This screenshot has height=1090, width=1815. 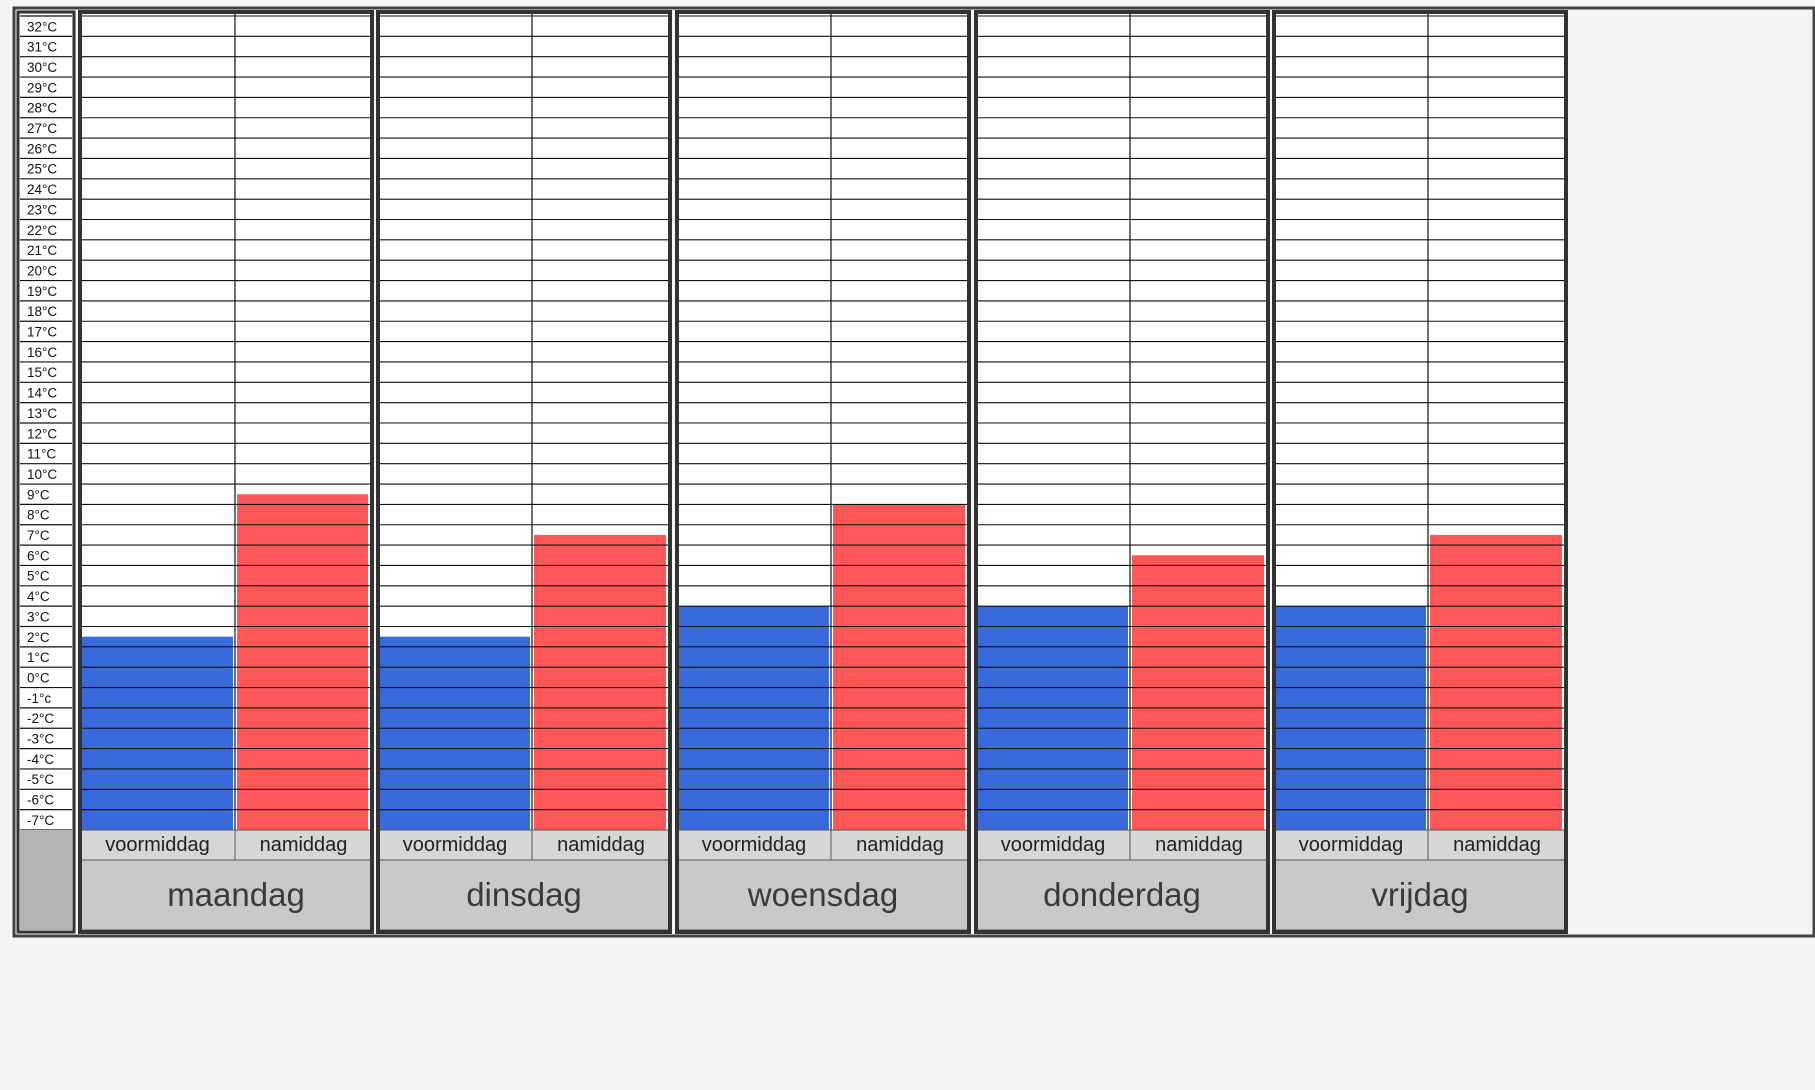 I want to click on day-label-dinsdag: dinsdag, so click(x=524, y=894).